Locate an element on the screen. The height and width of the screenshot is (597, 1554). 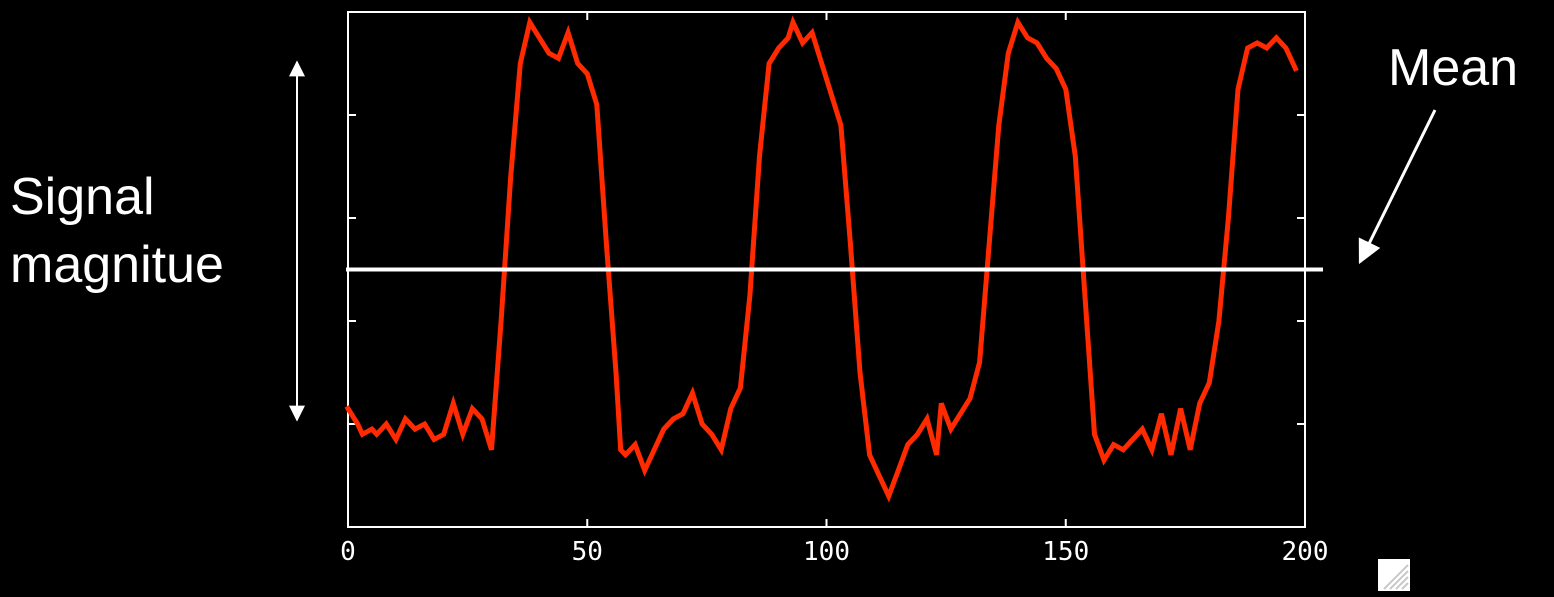
resize-grip-icon is located at coordinates (1394, 575).